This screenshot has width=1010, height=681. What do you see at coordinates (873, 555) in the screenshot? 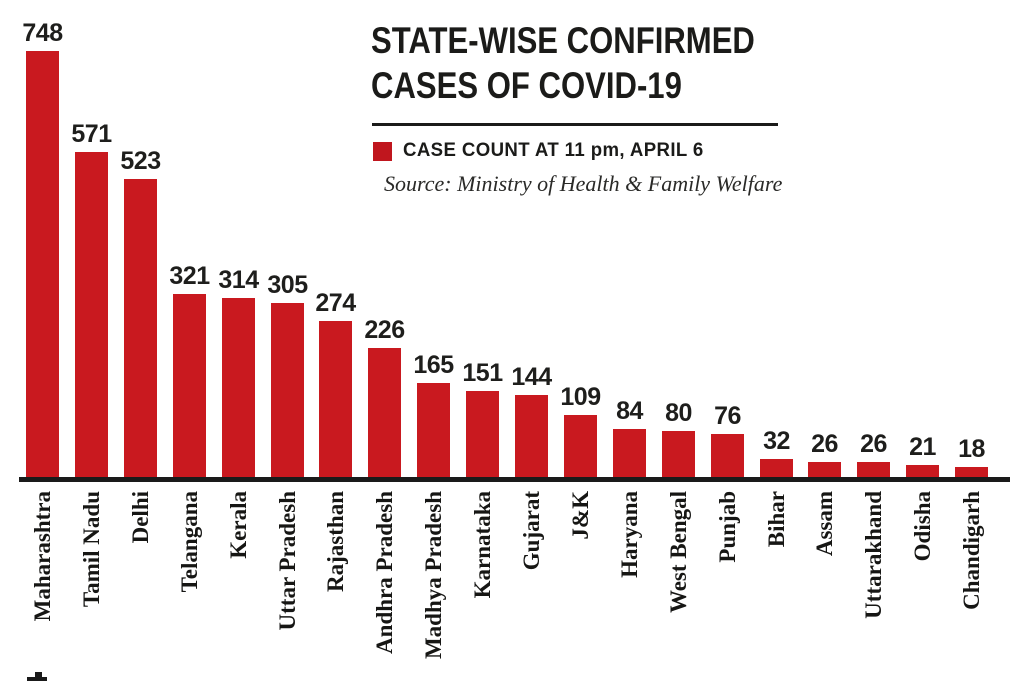
I see `x-axis-label: Uttarakhand` at bounding box center [873, 555].